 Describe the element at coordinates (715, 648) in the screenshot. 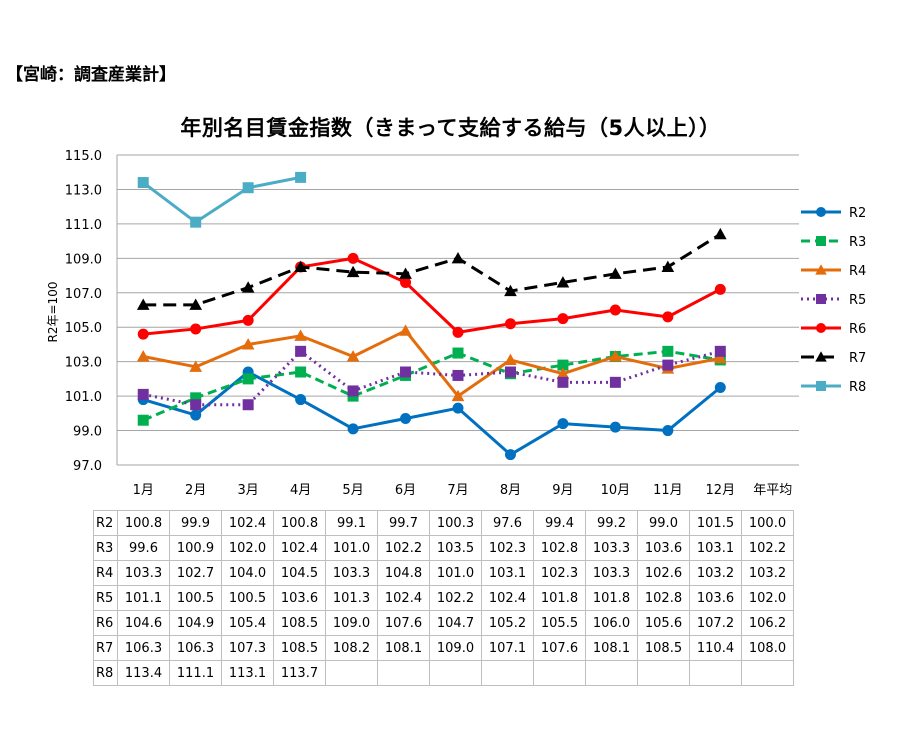

I see `table-cell: 110.4` at that location.